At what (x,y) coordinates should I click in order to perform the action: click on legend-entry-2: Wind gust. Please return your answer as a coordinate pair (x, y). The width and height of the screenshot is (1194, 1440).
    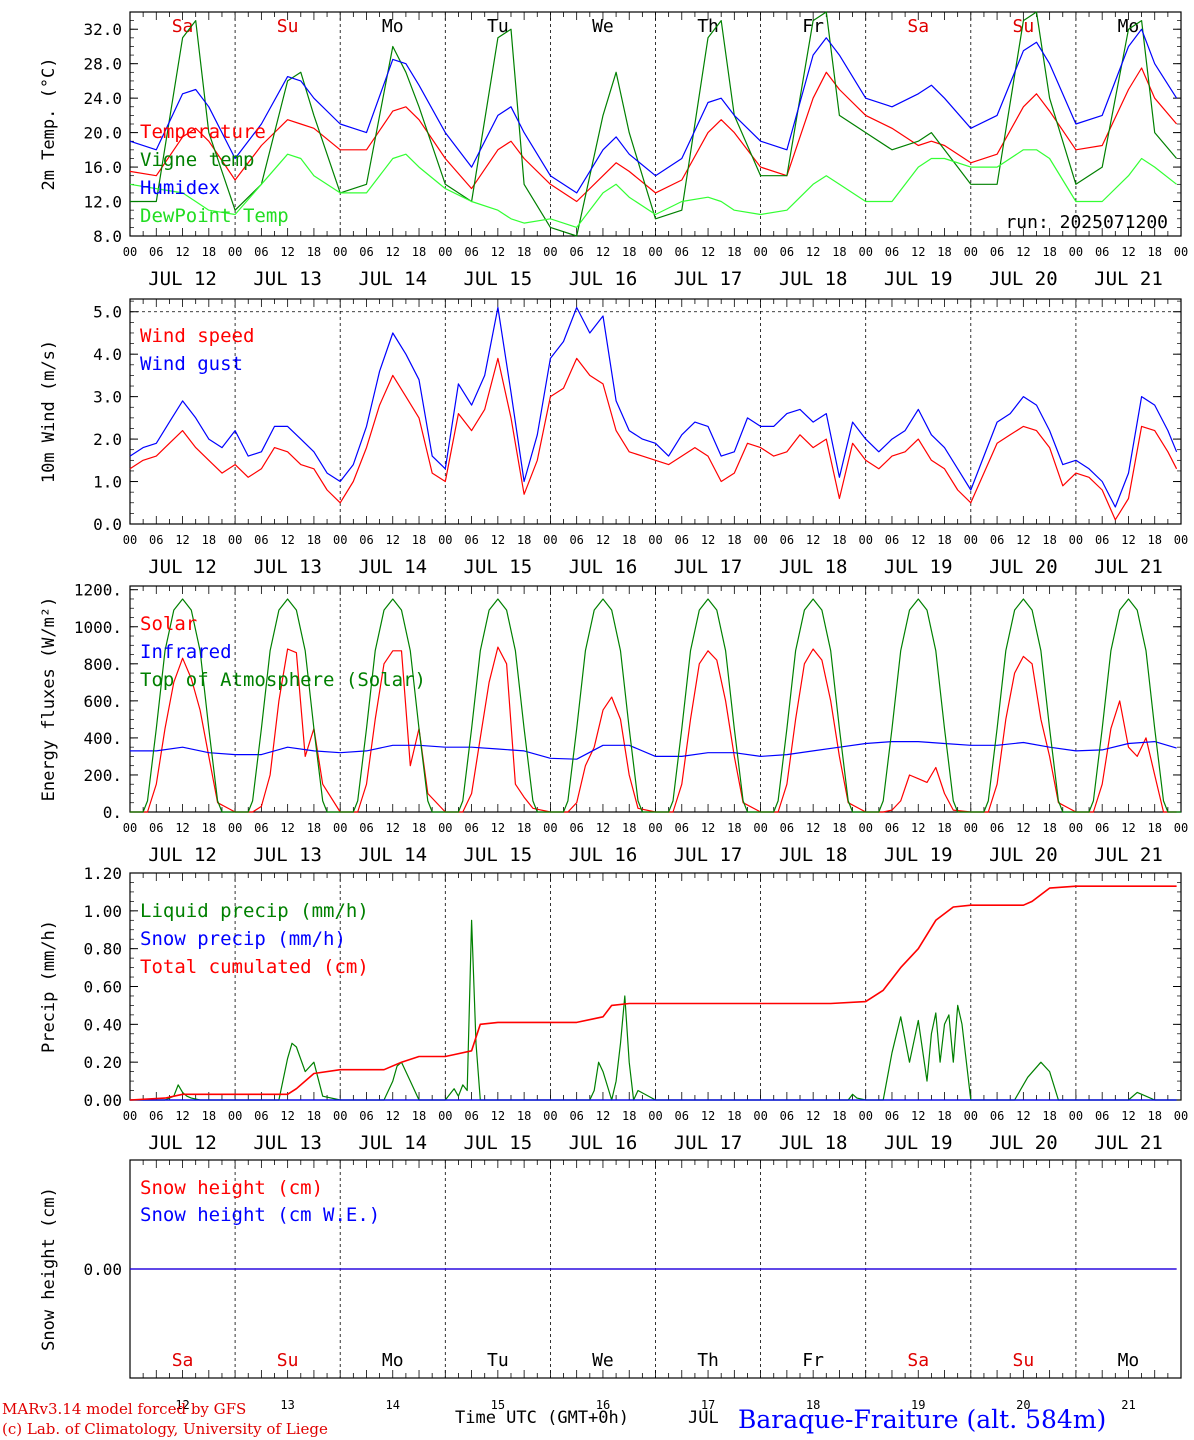
    Looking at the image, I should click on (191, 364).